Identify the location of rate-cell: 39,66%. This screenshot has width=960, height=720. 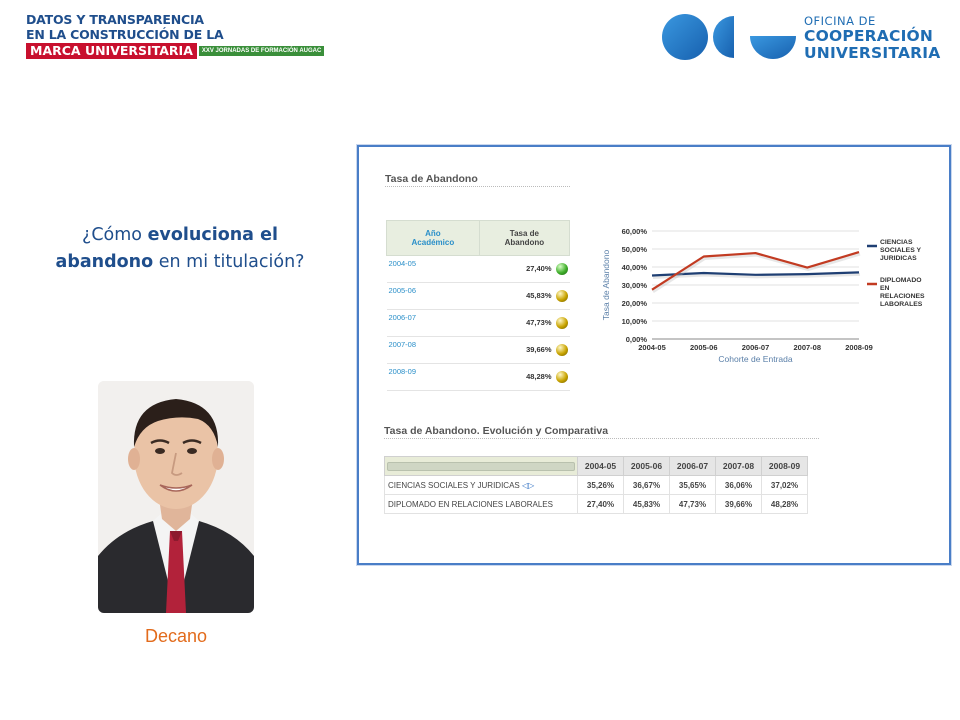
(524, 350).